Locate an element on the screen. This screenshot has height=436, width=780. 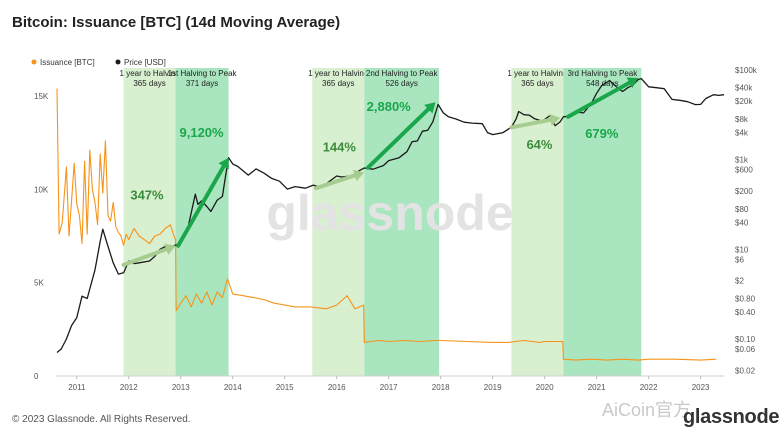
right-tick-label: $40k is located at coordinates (744, 88).